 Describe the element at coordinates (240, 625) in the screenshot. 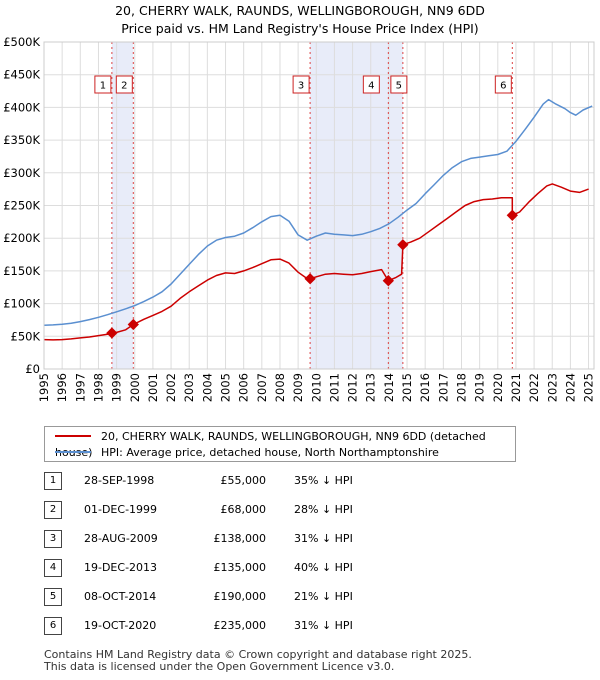

I see `sale-price: £235,000` at that location.